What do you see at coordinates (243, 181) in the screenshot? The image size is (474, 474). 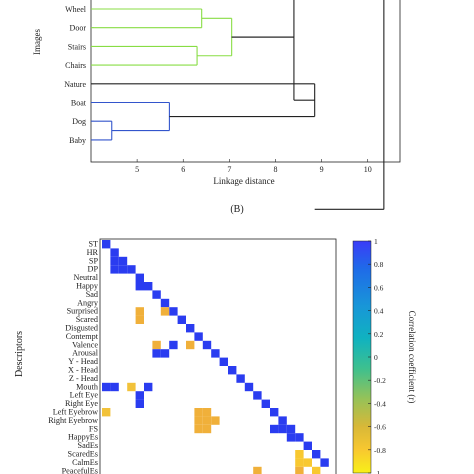 I see `dendrogram-xlabel: Linkage distance` at bounding box center [243, 181].